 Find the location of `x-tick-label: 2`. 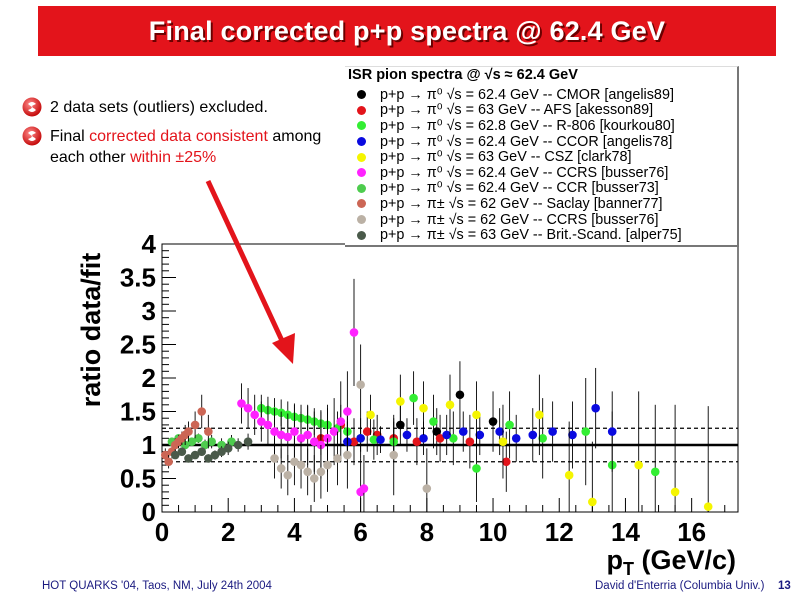

x-tick-label: 2 is located at coordinates (228, 532).